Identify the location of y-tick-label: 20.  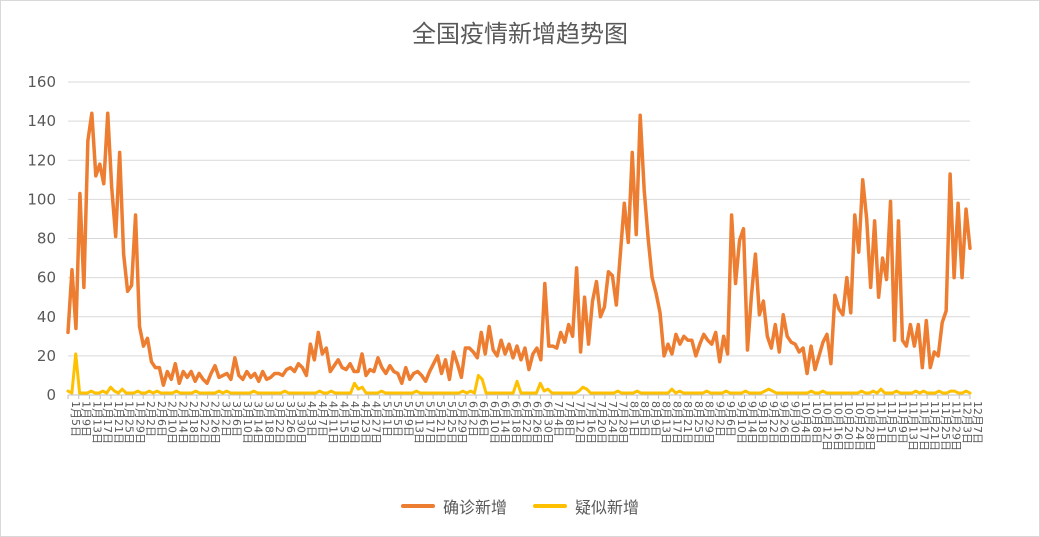
(46, 356).